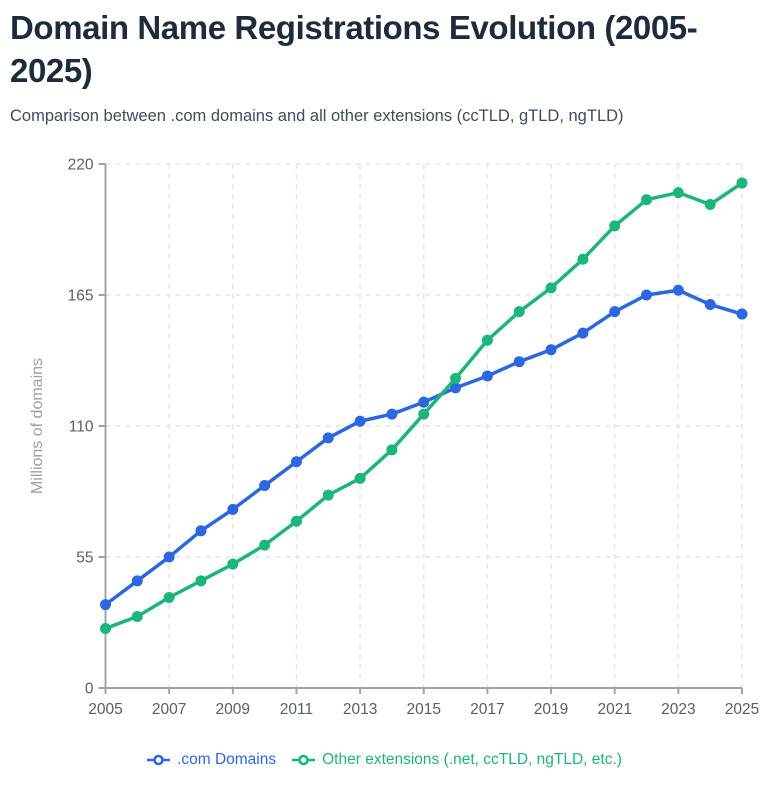  Describe the element at coordinates (487, 709) in the screenshot. I see `svg-text: 2017` at that location.